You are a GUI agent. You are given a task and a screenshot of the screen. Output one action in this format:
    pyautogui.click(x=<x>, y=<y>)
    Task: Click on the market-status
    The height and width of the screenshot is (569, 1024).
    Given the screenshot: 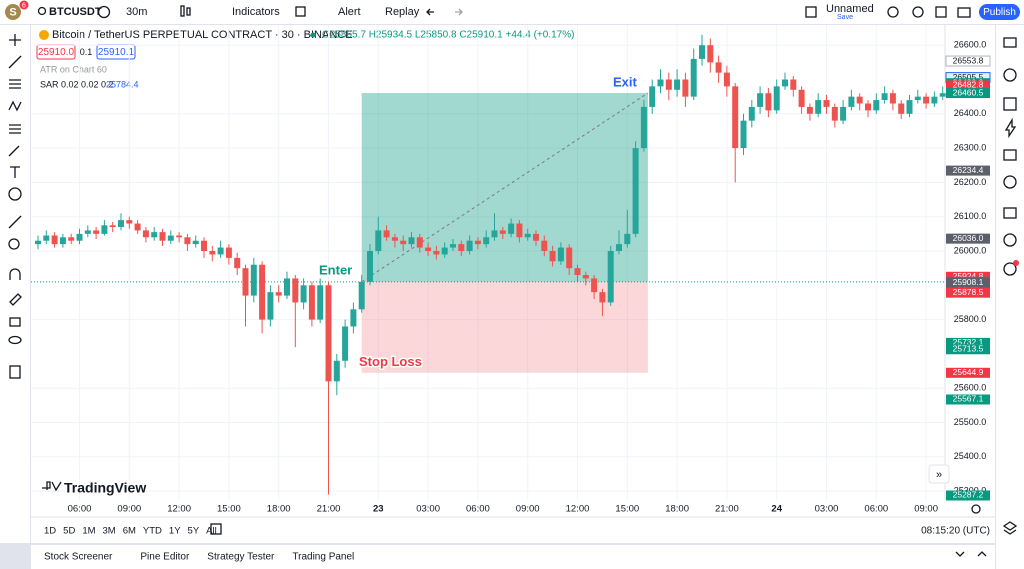 What is the action you would take?
    pyautogui.click(x=313, y=35)
    